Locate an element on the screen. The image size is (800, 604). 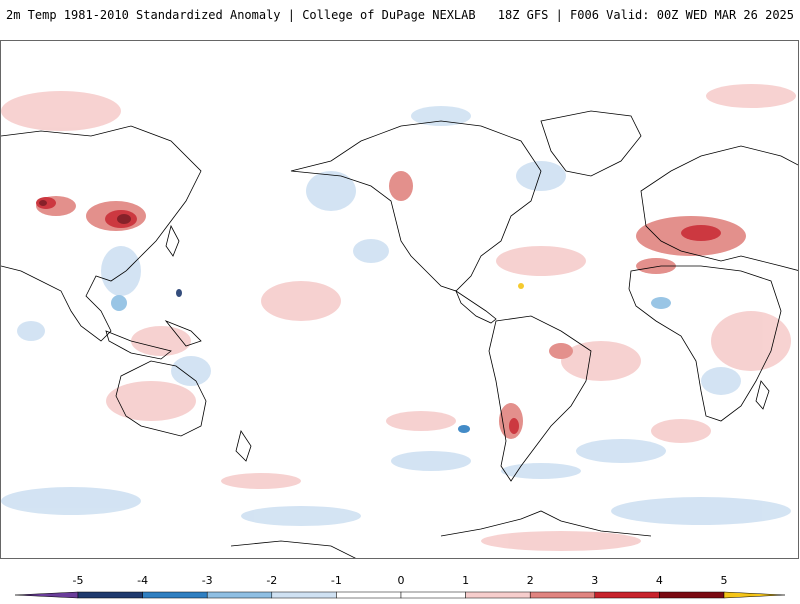
colorbar-tick-label: 0 is located at coordinates (401, 580).